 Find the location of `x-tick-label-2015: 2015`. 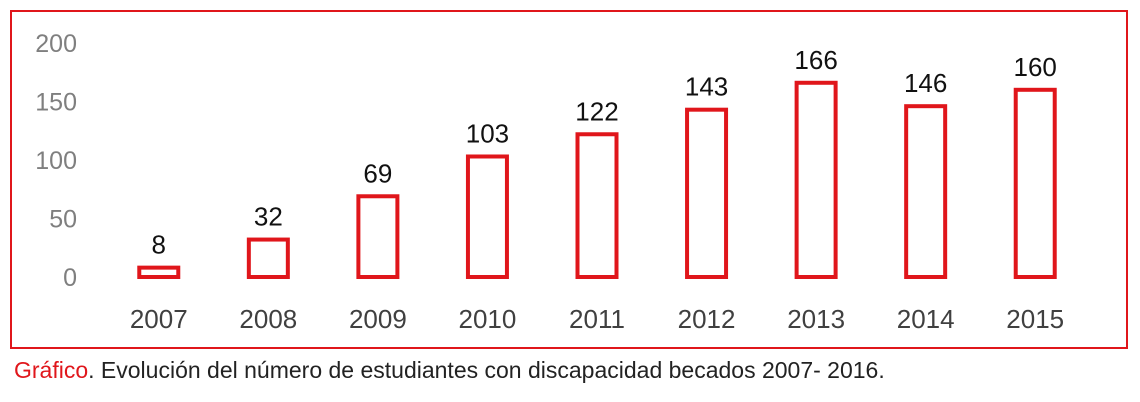

x-tick-label-2015: 2015 is located at coordinates (1035, 319).